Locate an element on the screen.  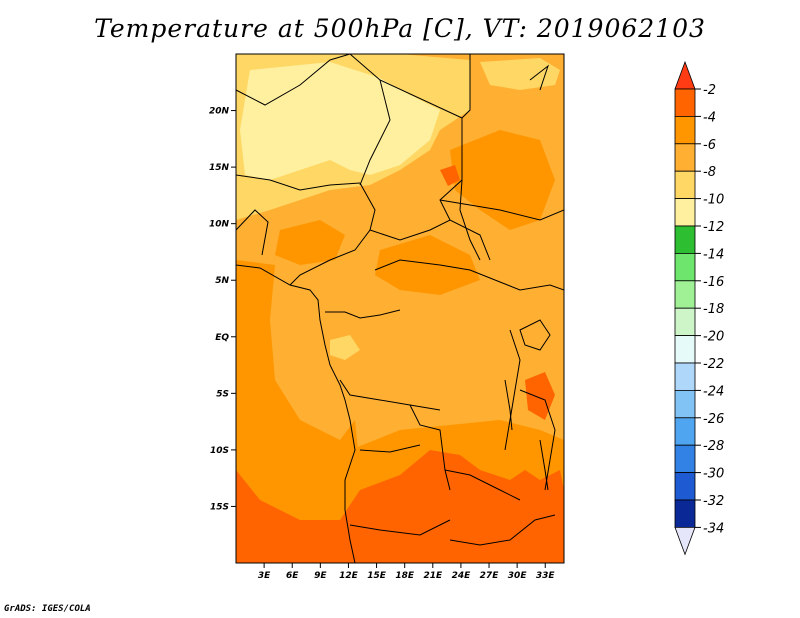
temp-patch-warm-nigeria is located at coordinates (310, 242).